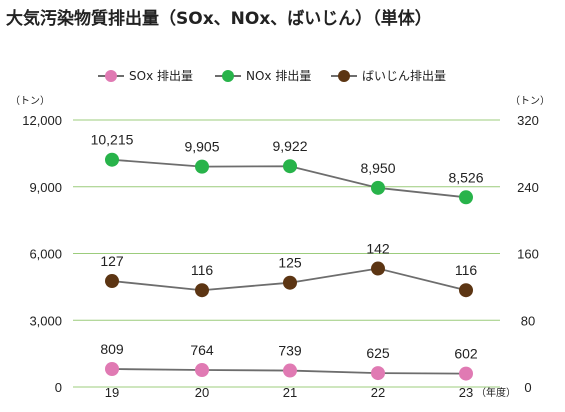 This screenshot has width=565, height=412. Describe the element at coordinates (290, 263) in the screenshot. I see `data-label: 125` at that location.